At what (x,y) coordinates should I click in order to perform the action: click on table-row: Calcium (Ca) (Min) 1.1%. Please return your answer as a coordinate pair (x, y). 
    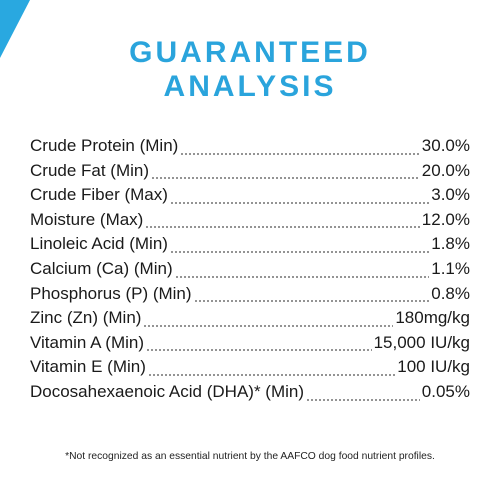
    Looking at the image, I should click on (250, 271).